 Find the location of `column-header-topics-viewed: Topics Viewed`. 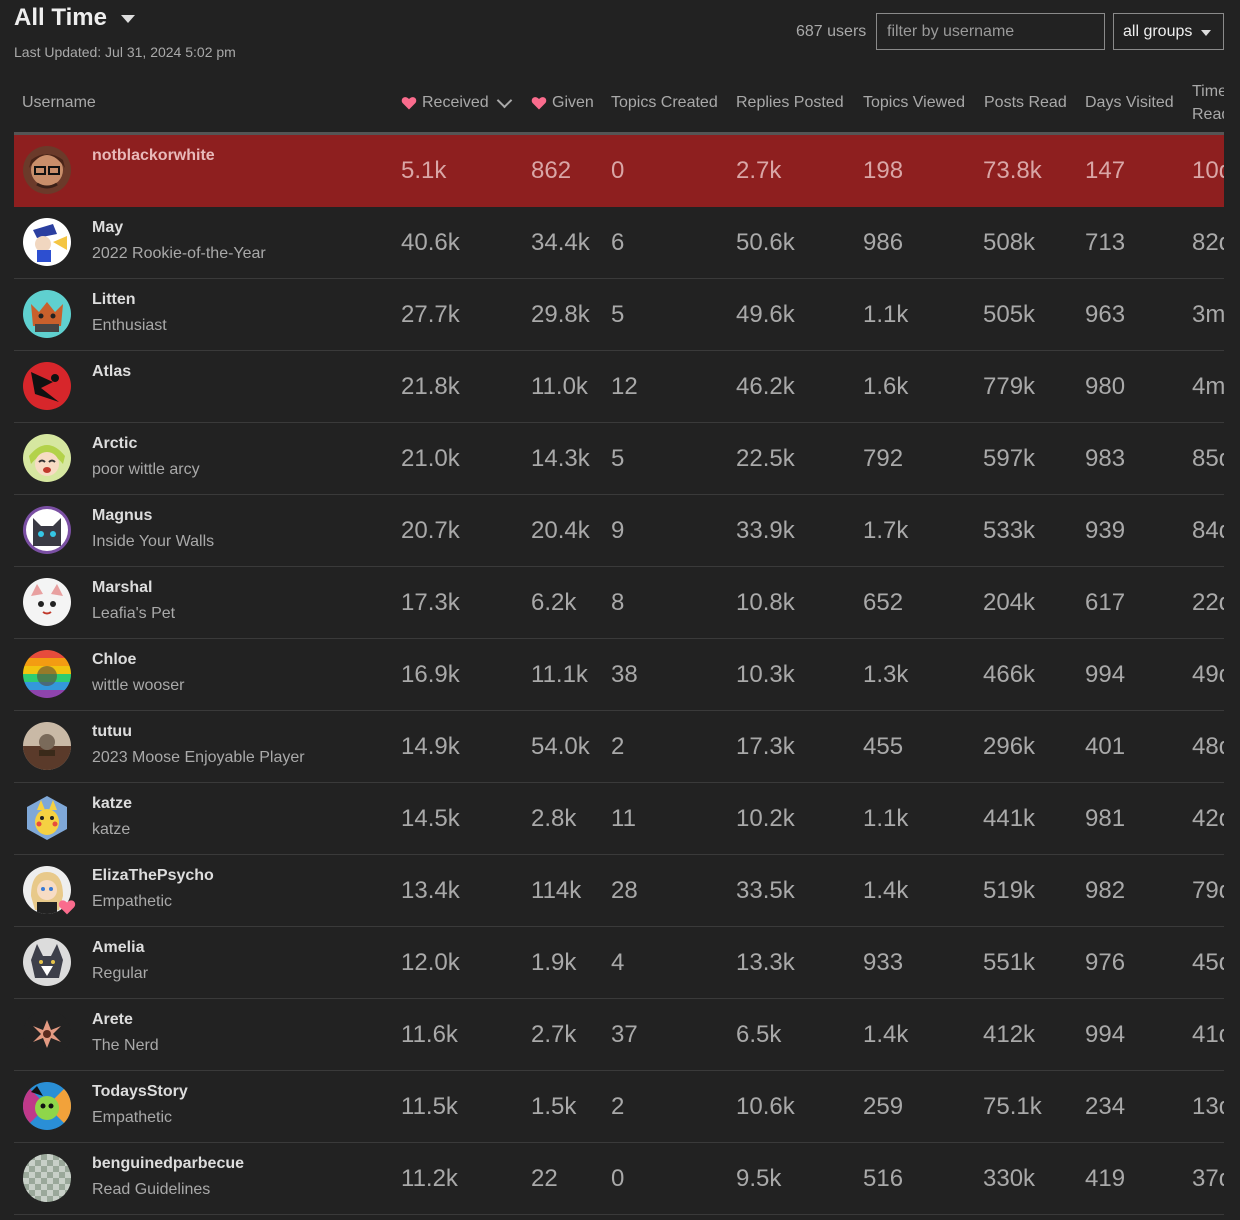

column-header-topics-viewed: Topics Viewed is located at coordinates (914, 102).